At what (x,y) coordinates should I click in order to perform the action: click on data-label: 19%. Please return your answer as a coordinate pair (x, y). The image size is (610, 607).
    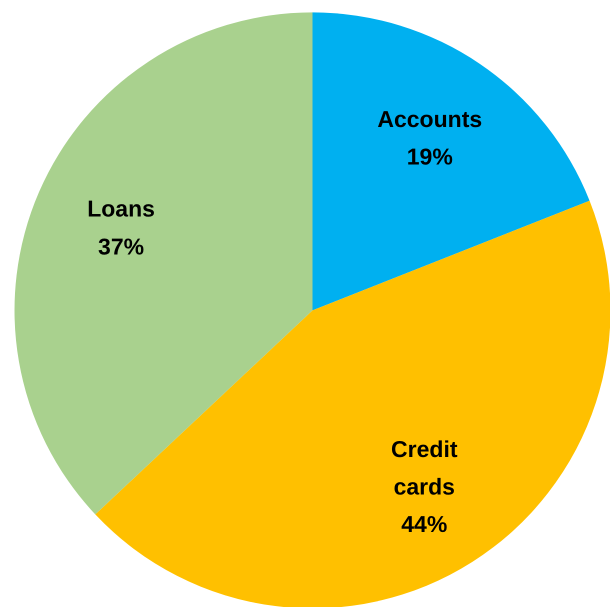
    Looking at the image, I should click on (429, 157).